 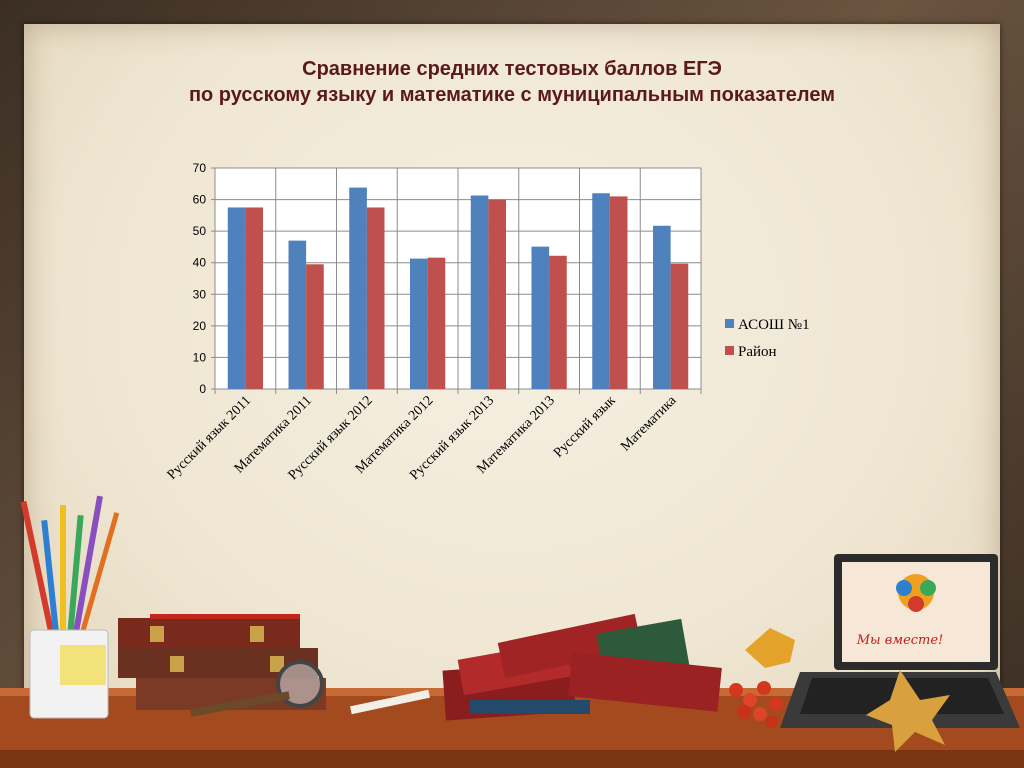 I want to click on title-line-1: Сравнение средних тестовых баллов ЕГЭ, so click(x=512, y=69).